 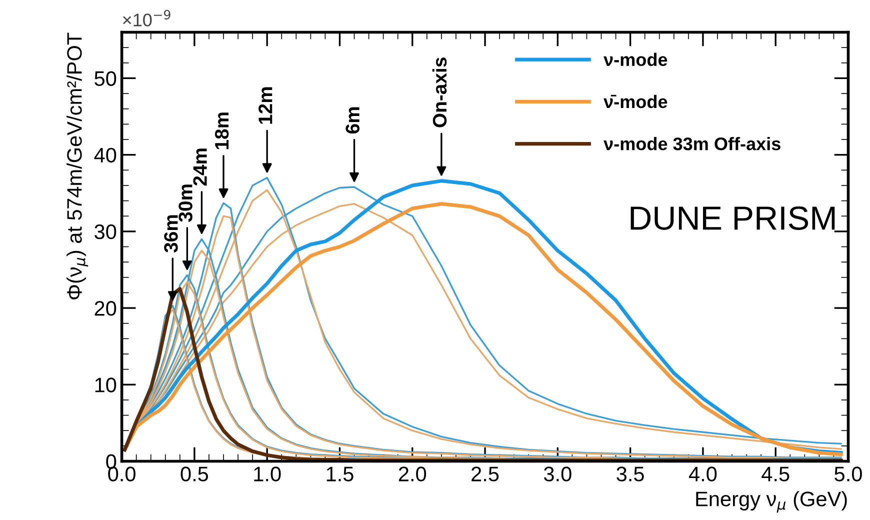 I want to click on annotation: 24m, so click(x=200, y=167).